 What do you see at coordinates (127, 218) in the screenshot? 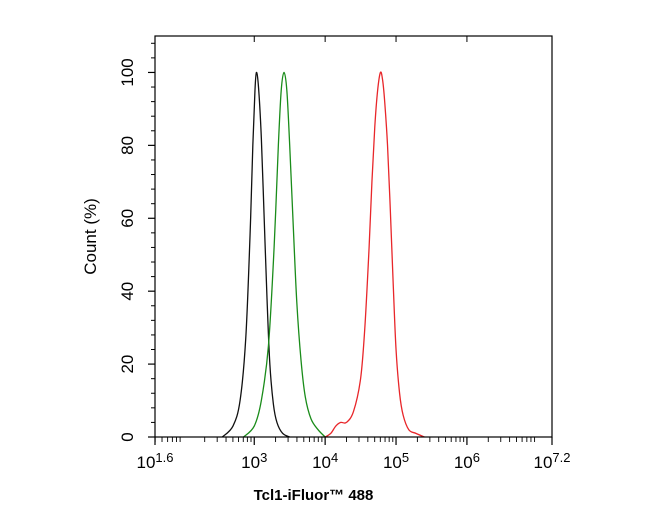
I see `y-tick-label: 60` at bounding box center [127, 218].